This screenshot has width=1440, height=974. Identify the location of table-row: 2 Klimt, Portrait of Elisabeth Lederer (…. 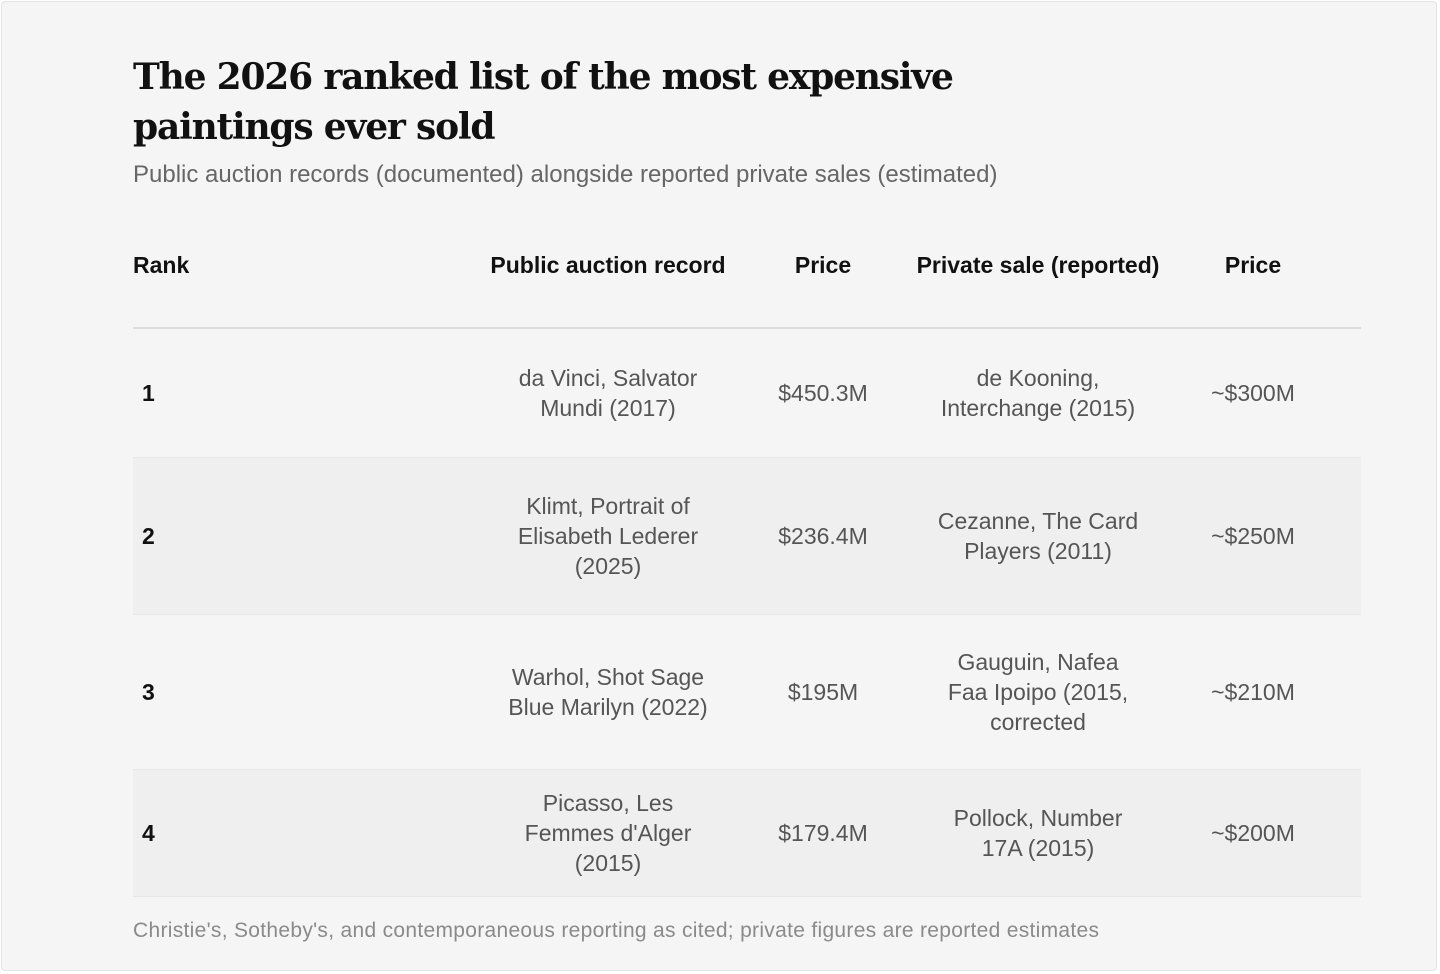
(747, 536).